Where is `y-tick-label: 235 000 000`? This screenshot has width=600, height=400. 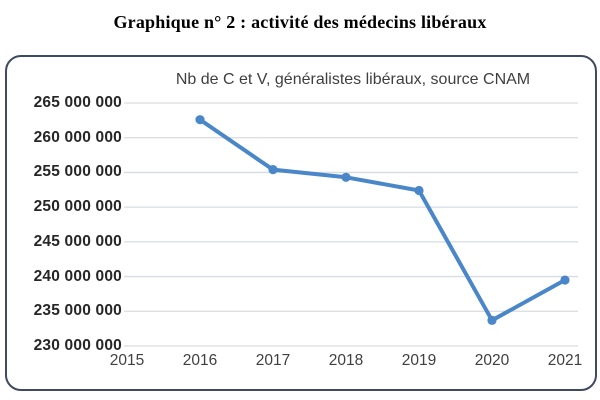
y-tick-label: 235 000 000 is located at coordinates (77, 311).